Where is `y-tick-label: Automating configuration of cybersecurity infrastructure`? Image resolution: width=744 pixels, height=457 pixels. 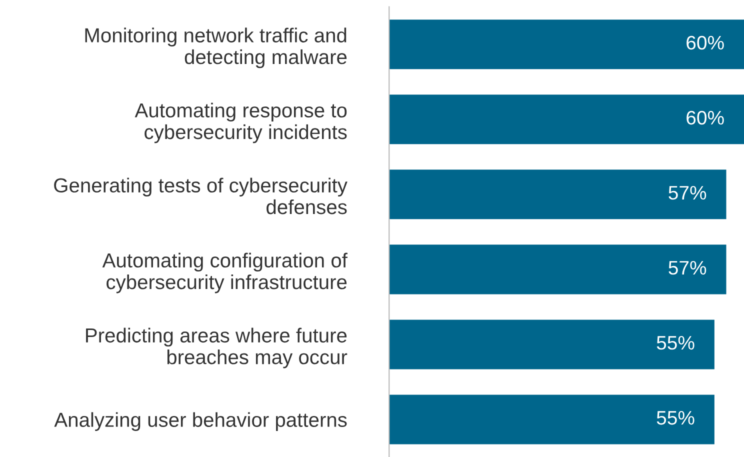 y-tick-label: Automating configuration of cybersecurity infrastructure is located at coordinates (225, 273).